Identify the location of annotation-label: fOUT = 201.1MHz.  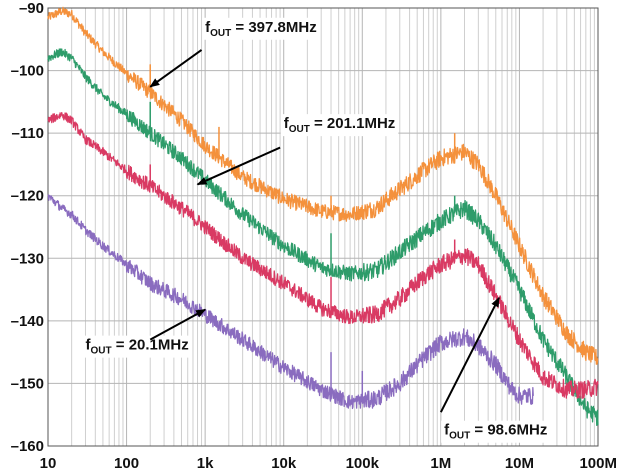
(340, 125).